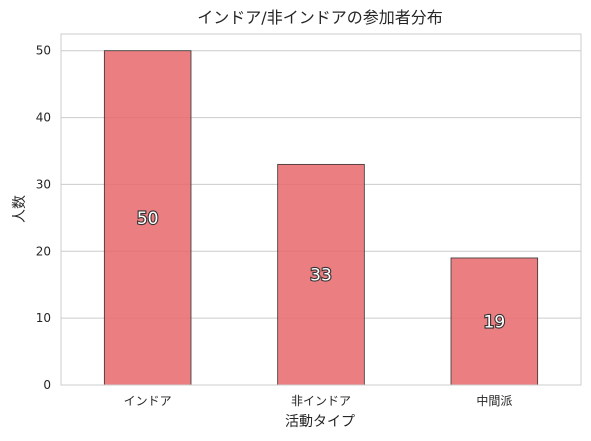  I want to click on x-axis-label: 活動タイプ, so click(320, 422).